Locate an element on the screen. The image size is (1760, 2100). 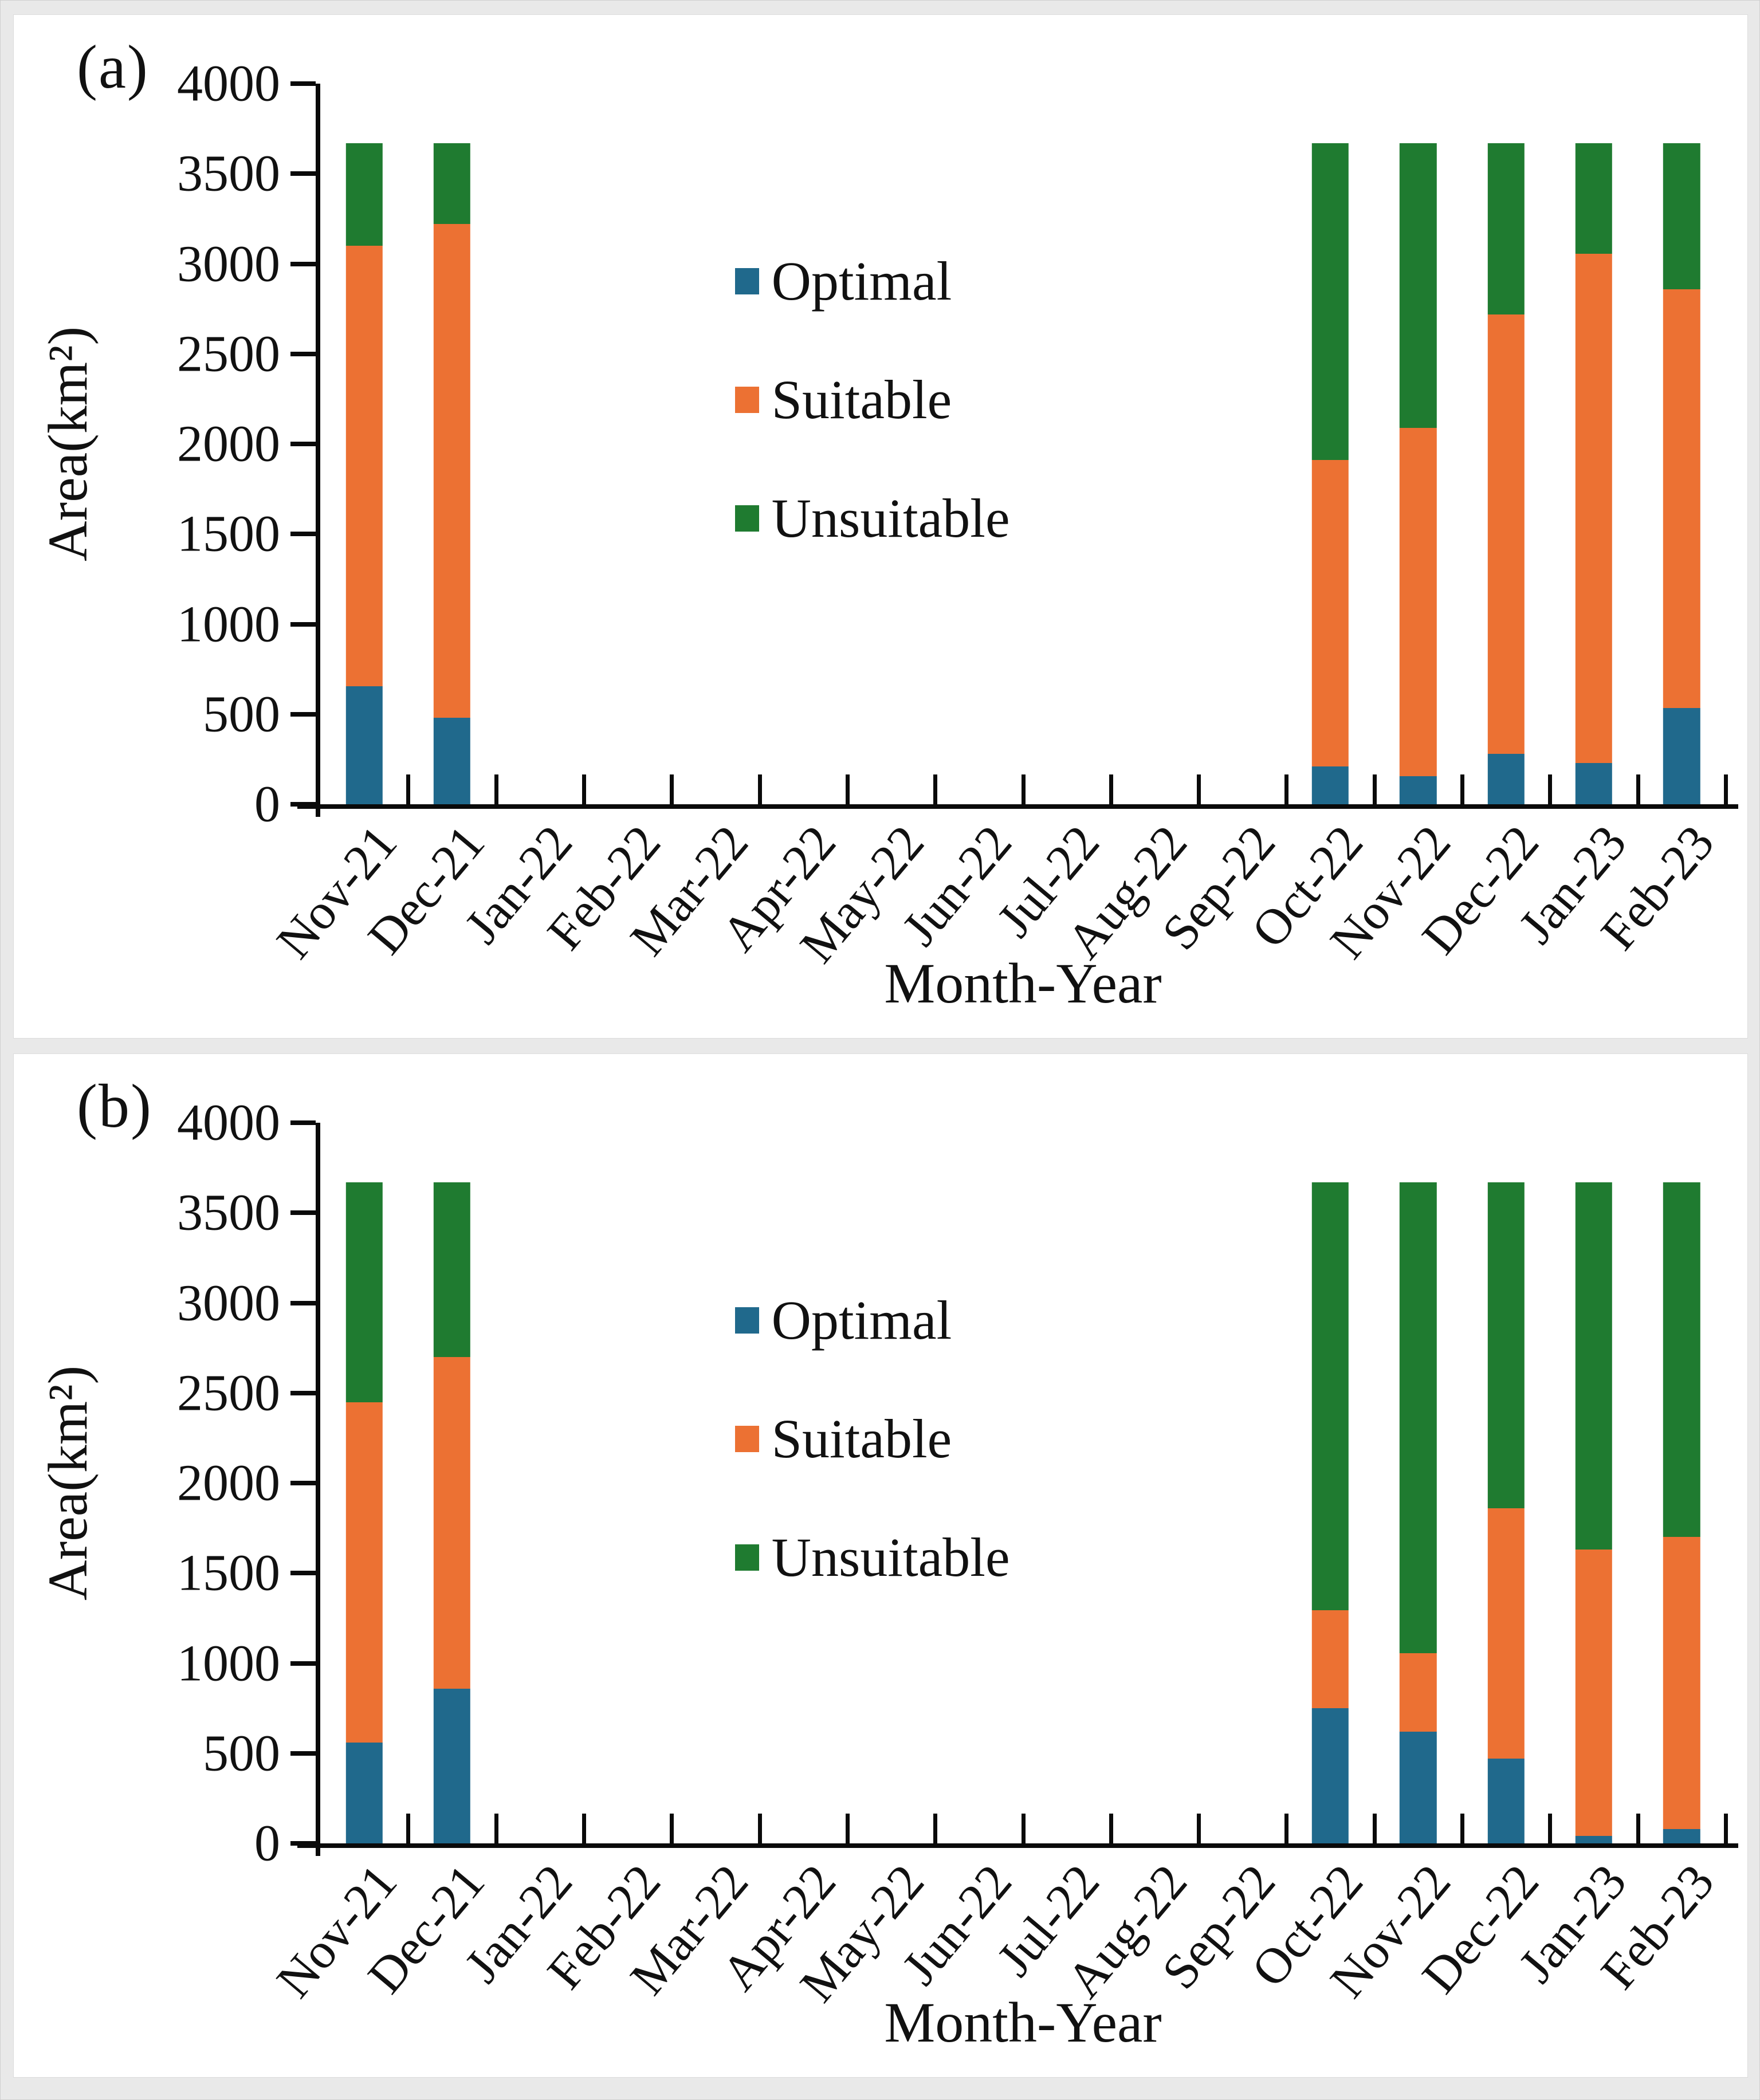
y-tick-label: 500 is located at coordinates (241, 714).